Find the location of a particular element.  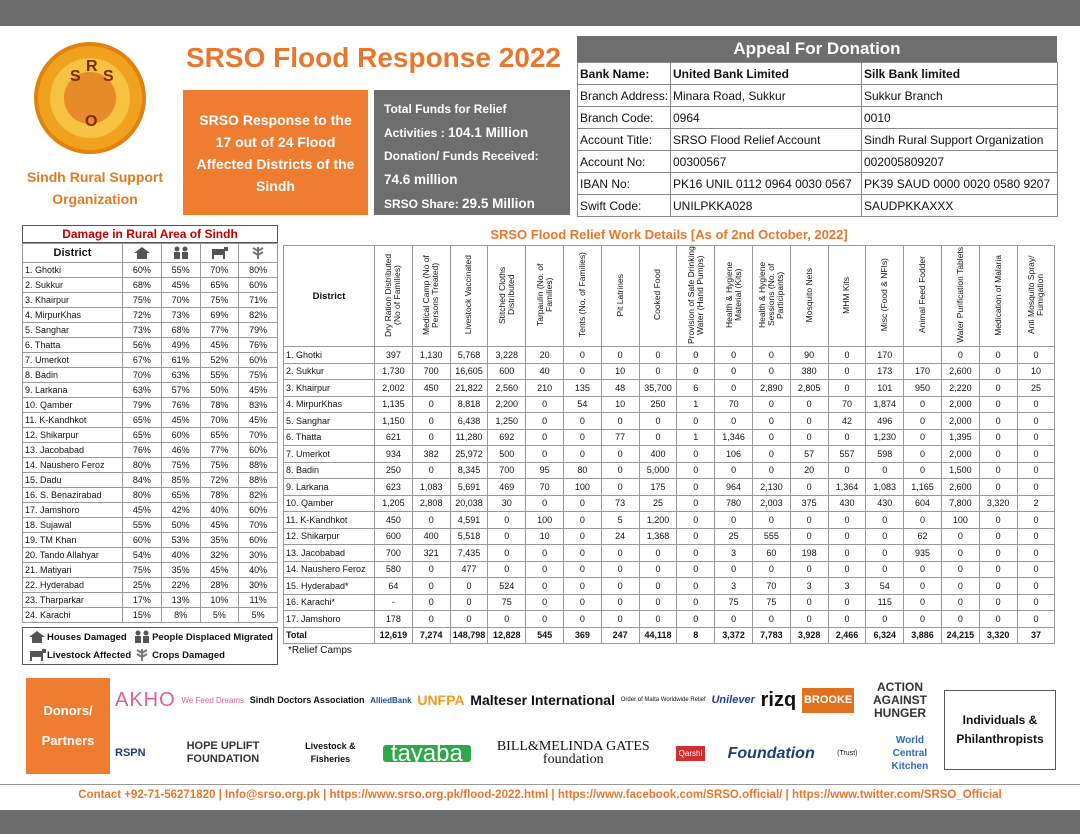

work-value: 780 is located at coordinates (733, 503).